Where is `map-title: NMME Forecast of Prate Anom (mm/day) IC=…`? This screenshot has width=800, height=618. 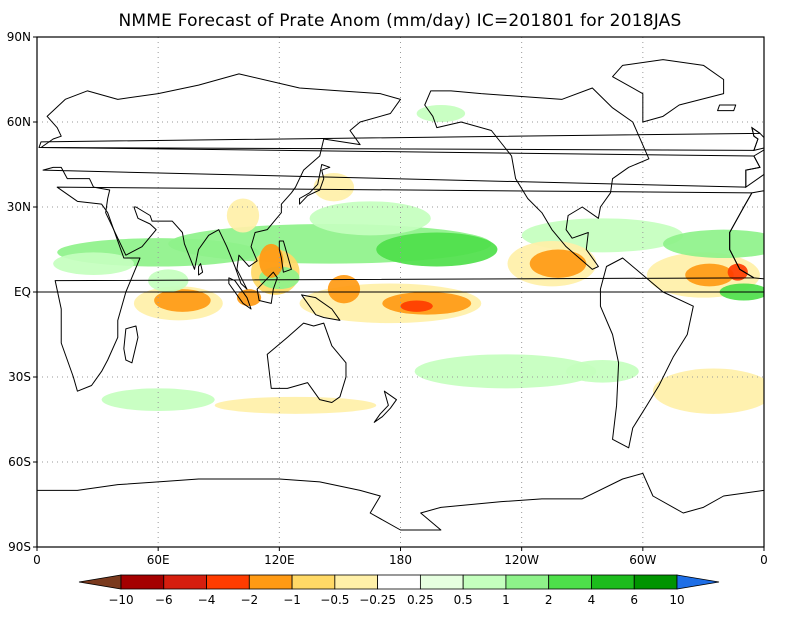
map-title: NMME Forecast of Prate Anom (mm/day) IC=… is located at coordinates (400, 21).